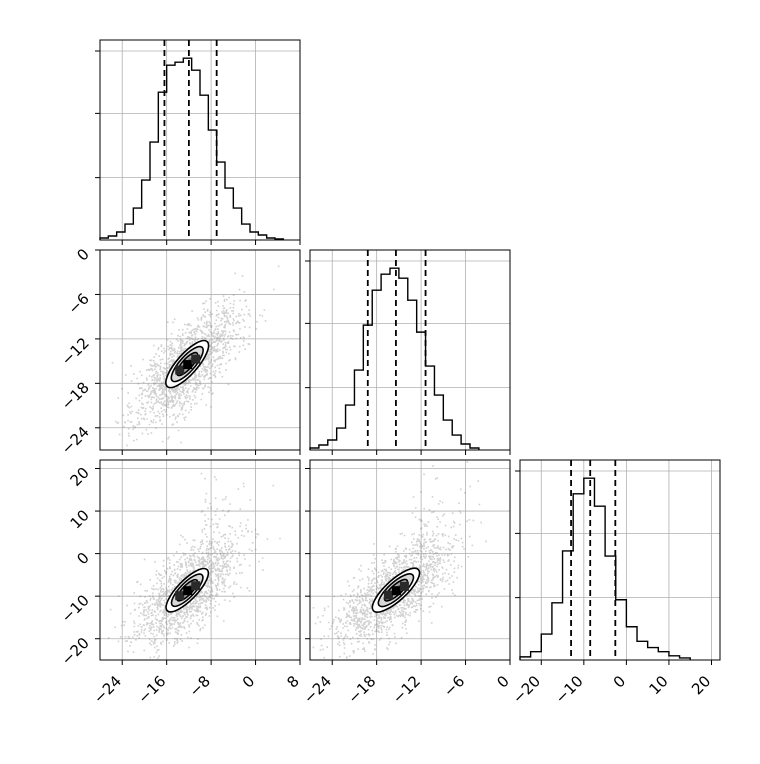 Image resolution: width=760 pixels, height=764 pixels. I want to click on ytick-label: 10, so click(80, 519).